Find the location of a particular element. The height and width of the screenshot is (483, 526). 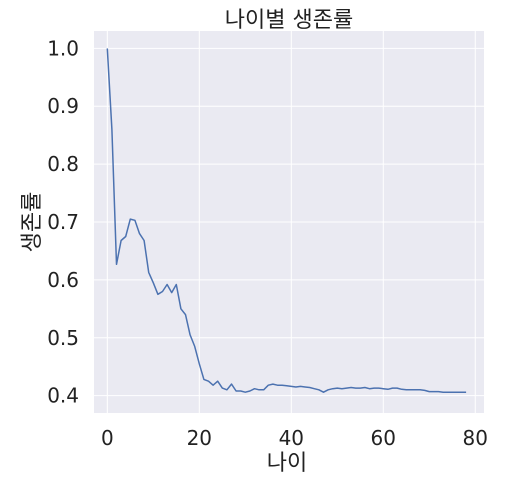

y-tick-label: 0.7 is located at coordinates (63, 222).